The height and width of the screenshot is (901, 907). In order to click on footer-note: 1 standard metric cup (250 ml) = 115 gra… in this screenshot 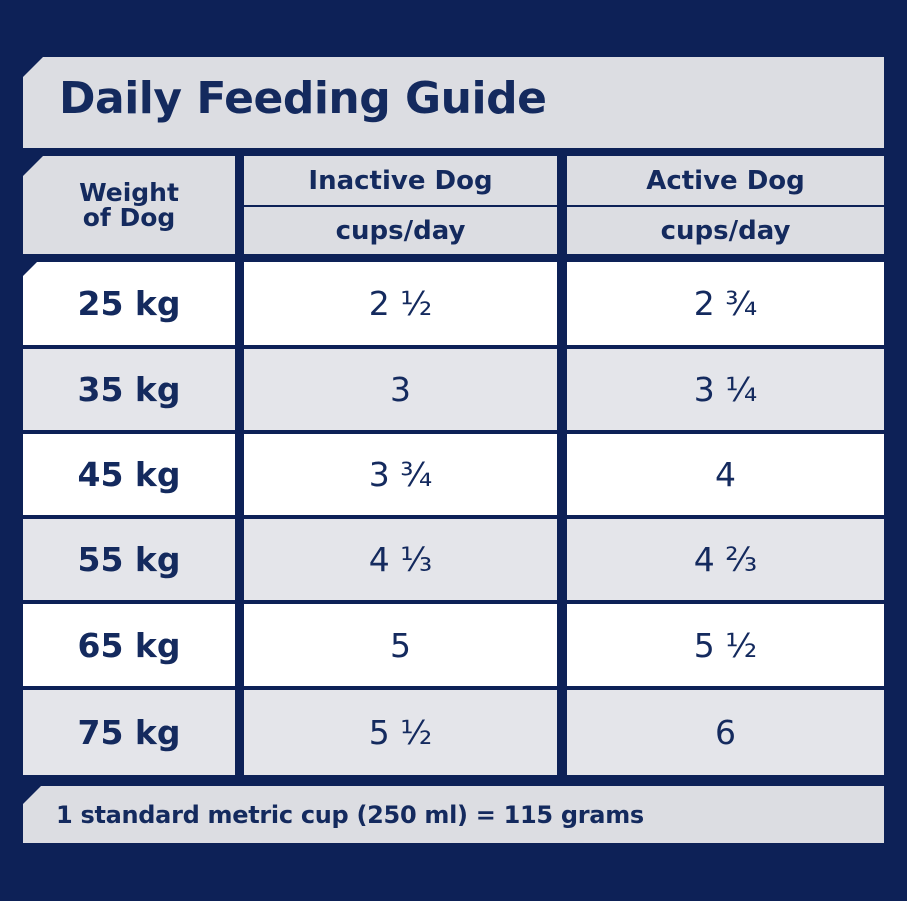, I will do `click(350, 814)`.